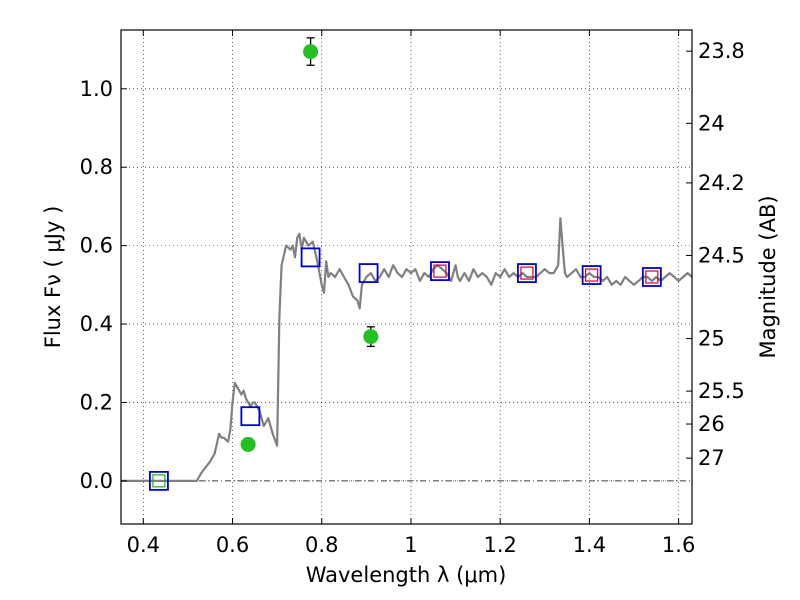 The height and width of the screenshot is (600, 800). Describe the element at coordinates (143, 545) in the screenshot. I see `x-tick-label: 0.4` at that location.